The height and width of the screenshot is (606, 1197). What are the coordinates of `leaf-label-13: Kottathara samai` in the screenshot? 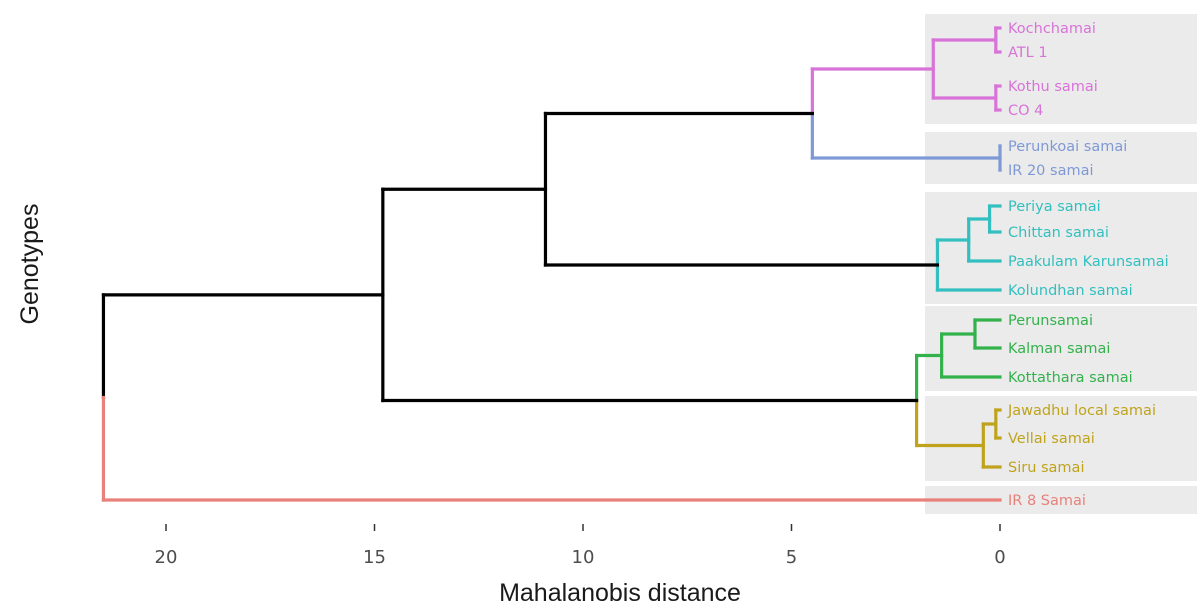 It's located at (1070, 378).